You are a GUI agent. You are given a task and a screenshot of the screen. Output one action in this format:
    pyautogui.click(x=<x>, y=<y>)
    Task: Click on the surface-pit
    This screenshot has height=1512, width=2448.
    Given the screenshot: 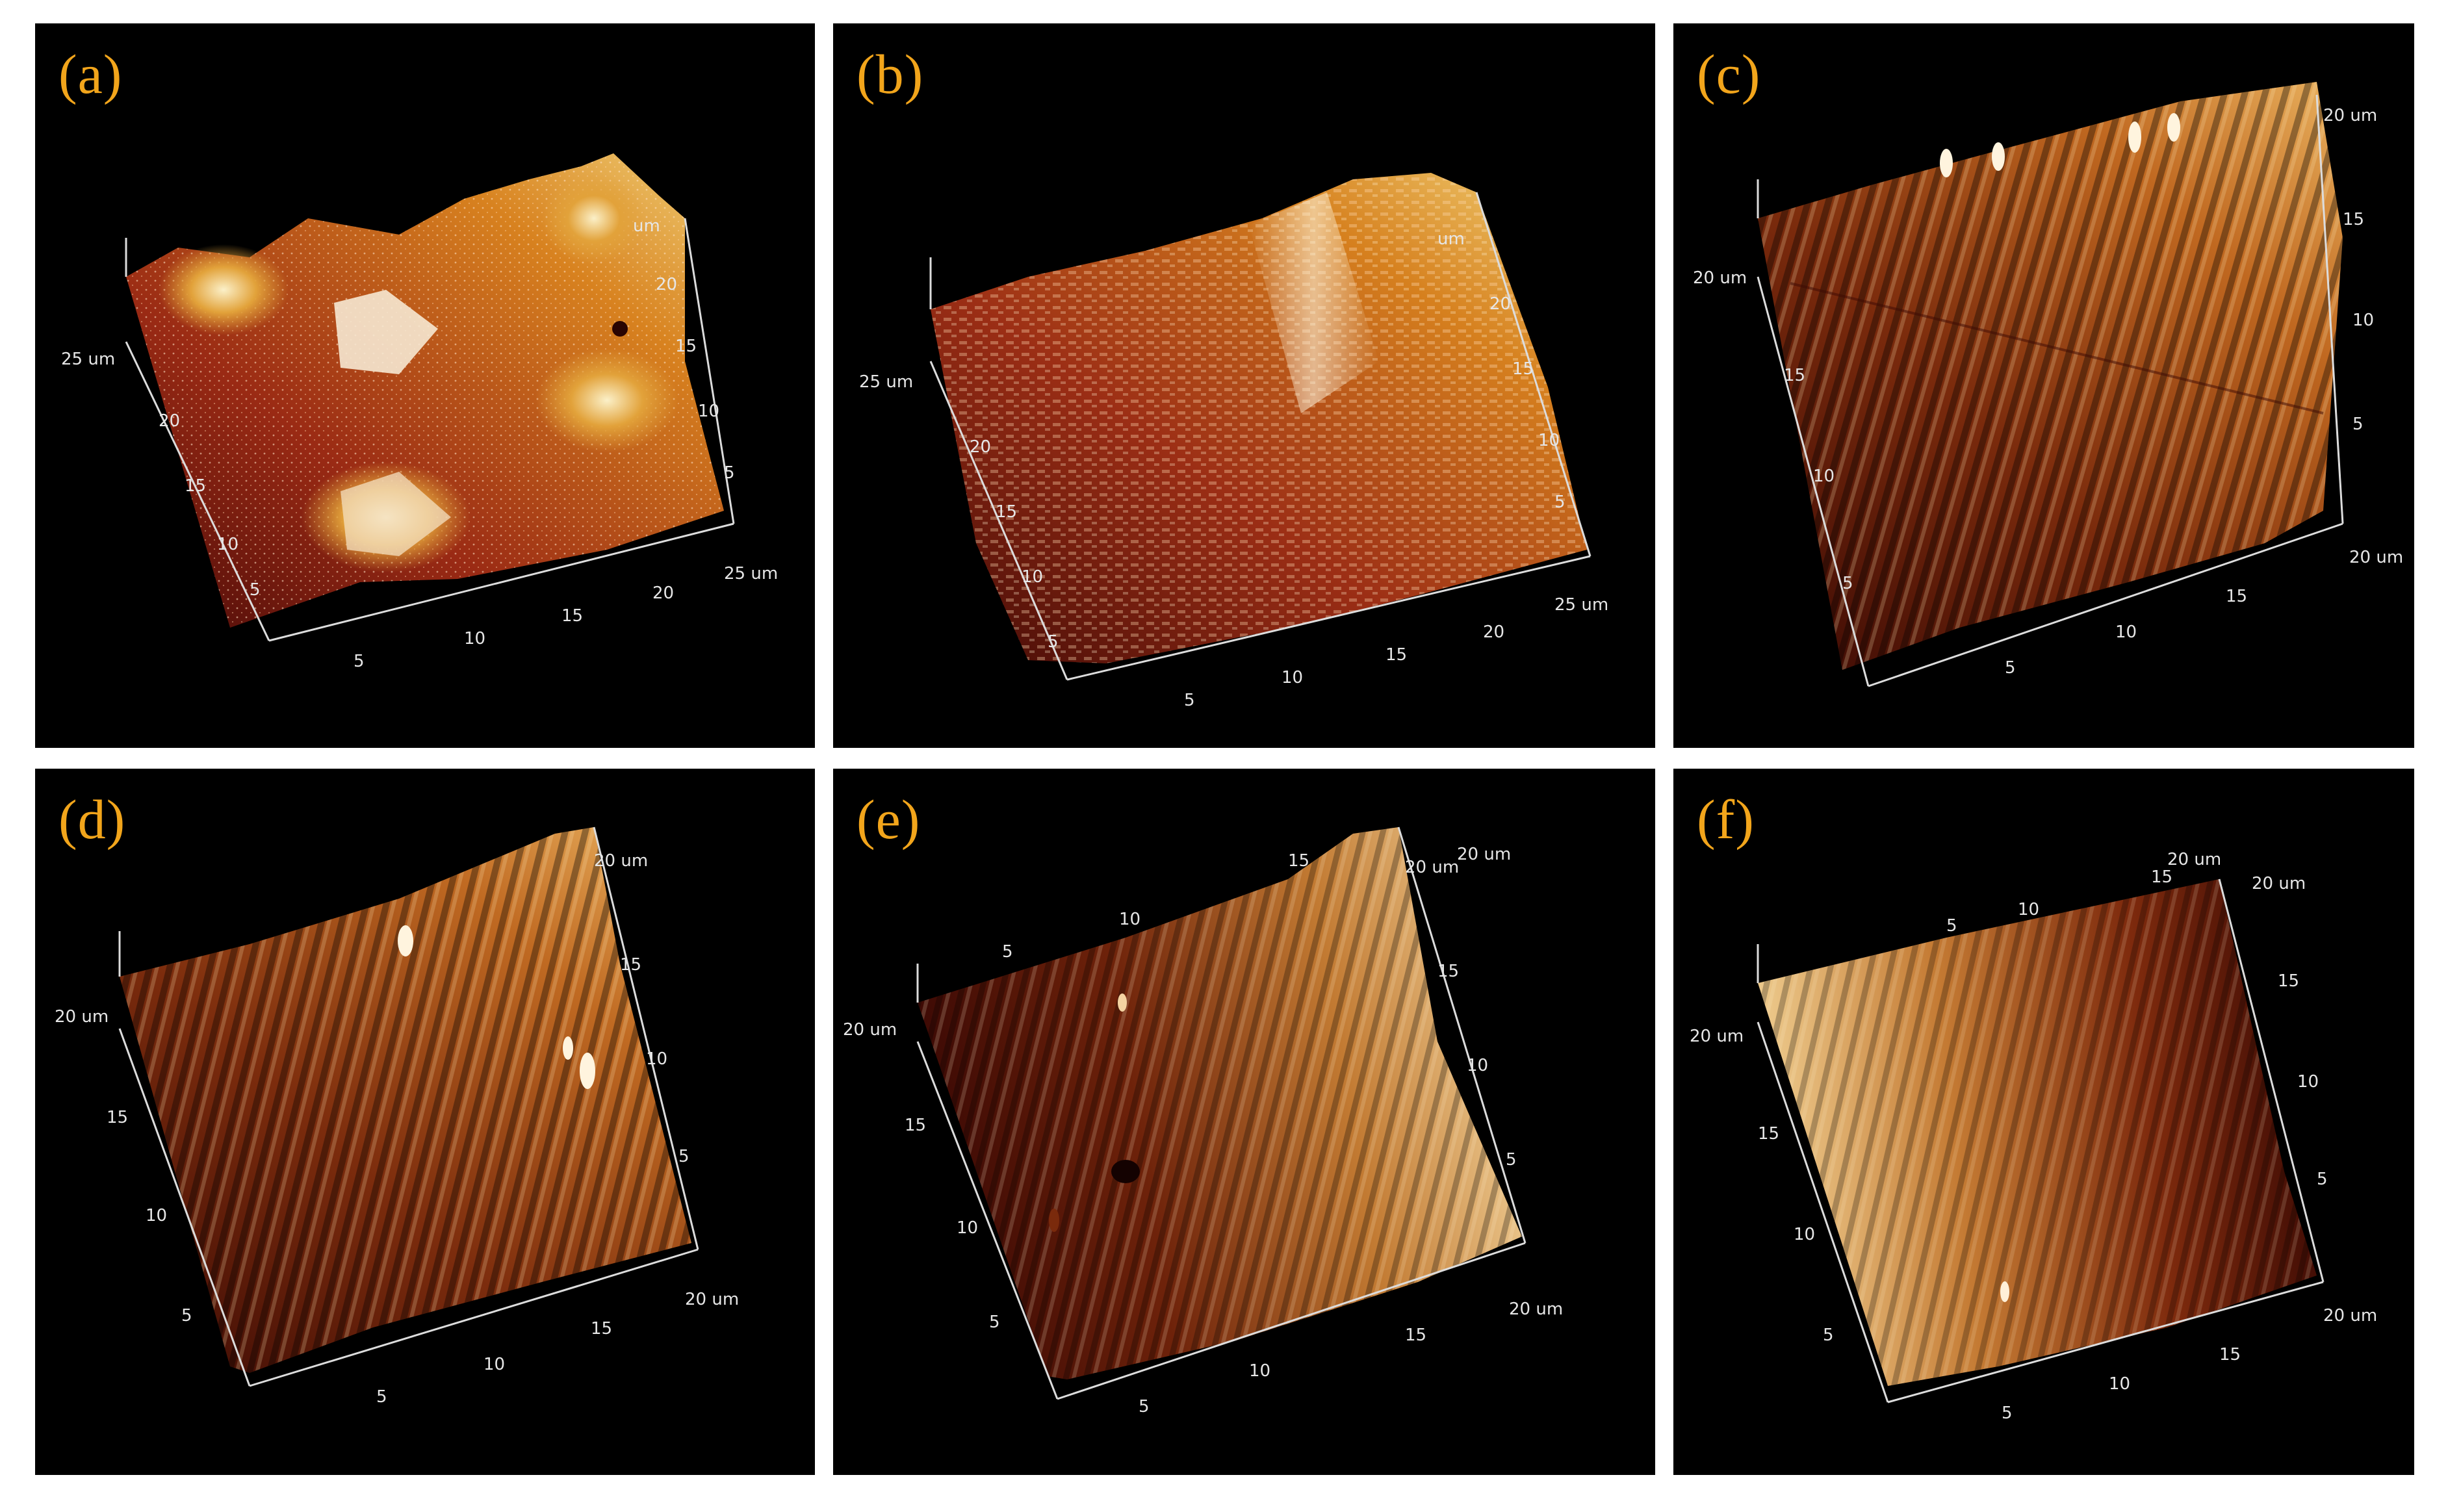 What is the action you would take?
    pyautogui.click(x=1125, y=1171)
    